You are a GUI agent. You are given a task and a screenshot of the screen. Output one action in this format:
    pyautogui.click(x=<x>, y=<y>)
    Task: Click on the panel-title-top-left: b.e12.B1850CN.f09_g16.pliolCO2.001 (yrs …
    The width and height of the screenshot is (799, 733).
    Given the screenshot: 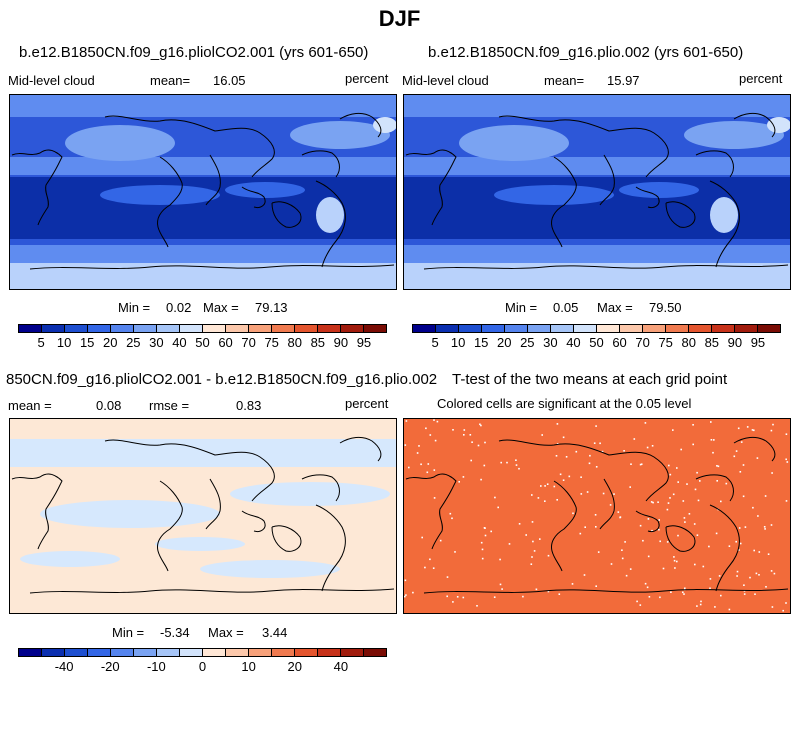 What is the action you would take?
    pyautogui.click(x=194, y=52)
    